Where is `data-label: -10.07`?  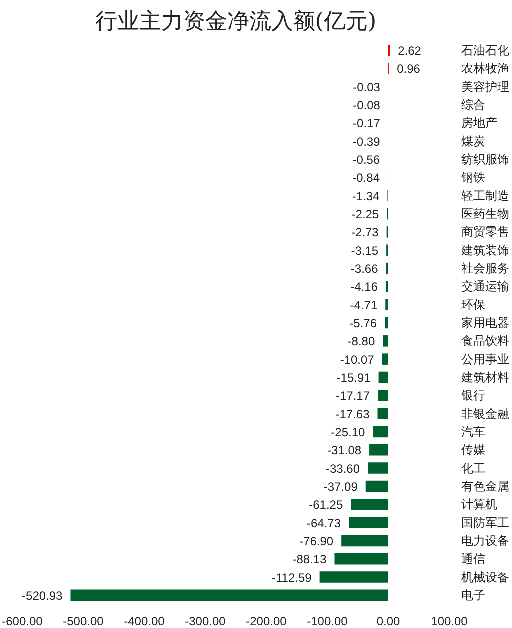
data-label: -10.07 is located at coordinates (357, 359).